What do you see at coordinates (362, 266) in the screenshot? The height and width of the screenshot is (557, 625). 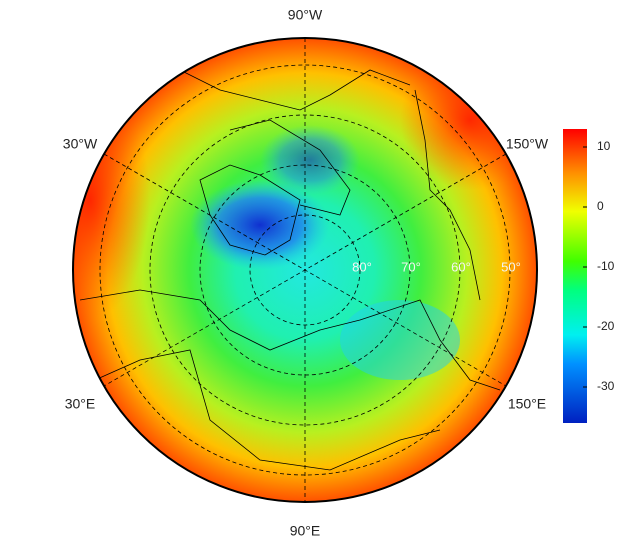 I see `latitude-label: 80°` at bounding box center [362, 266].